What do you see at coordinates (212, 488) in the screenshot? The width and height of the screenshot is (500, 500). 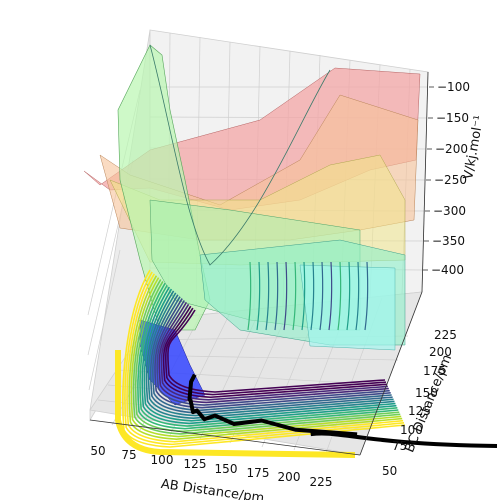 I see `x-axis-label: AB Distance/pm` at bounding box center [212, 488].